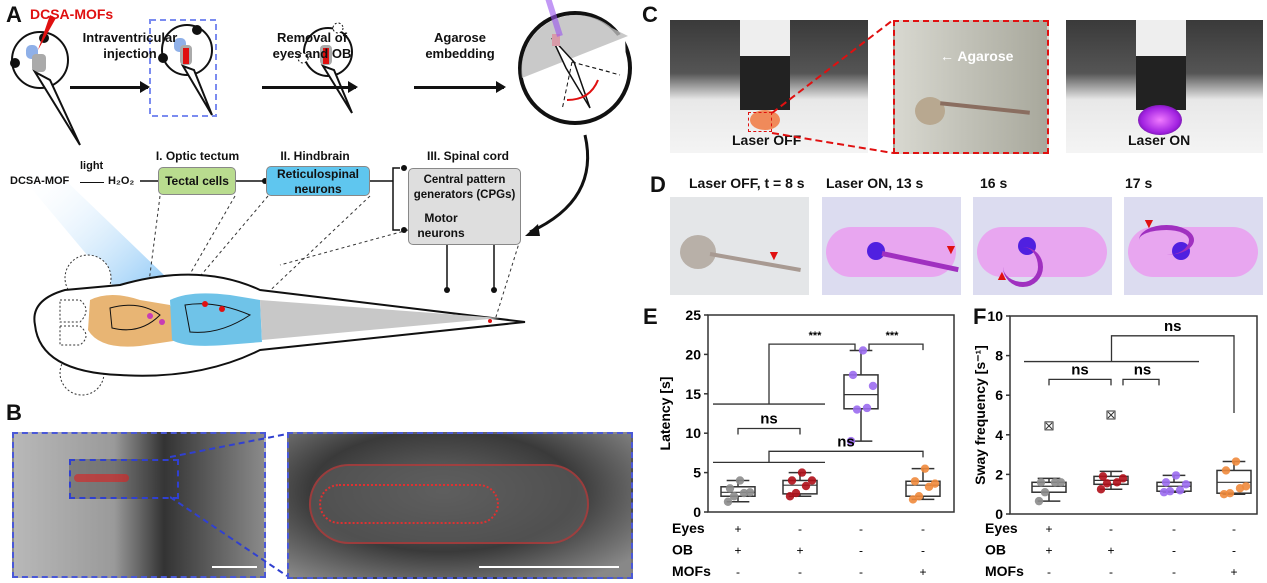  Describe the element at coordinates (980, 415) in the screenshot. I see `y-axis-label: Sway frequency [s⁻¹]` at that location.